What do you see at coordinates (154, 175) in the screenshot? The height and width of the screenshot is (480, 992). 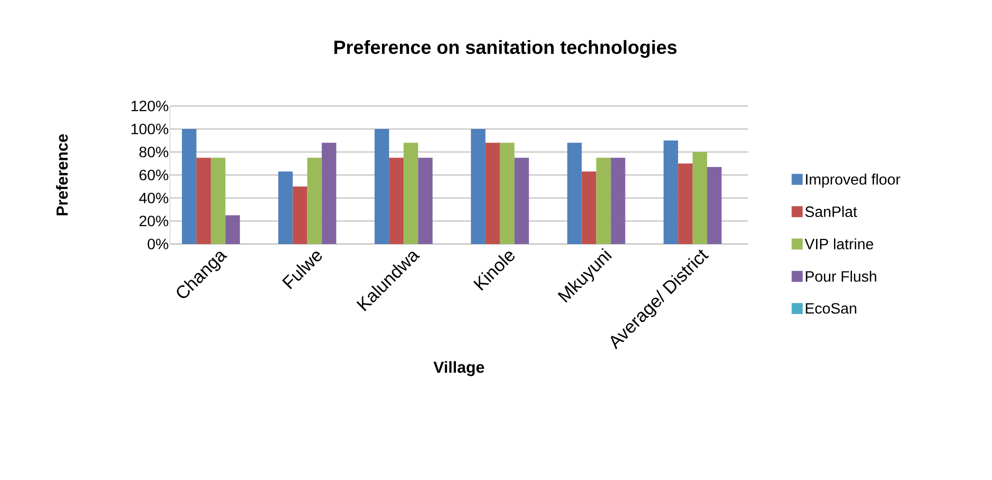 I see `y-tick-label: 60%` at bounding box center [154, 175].